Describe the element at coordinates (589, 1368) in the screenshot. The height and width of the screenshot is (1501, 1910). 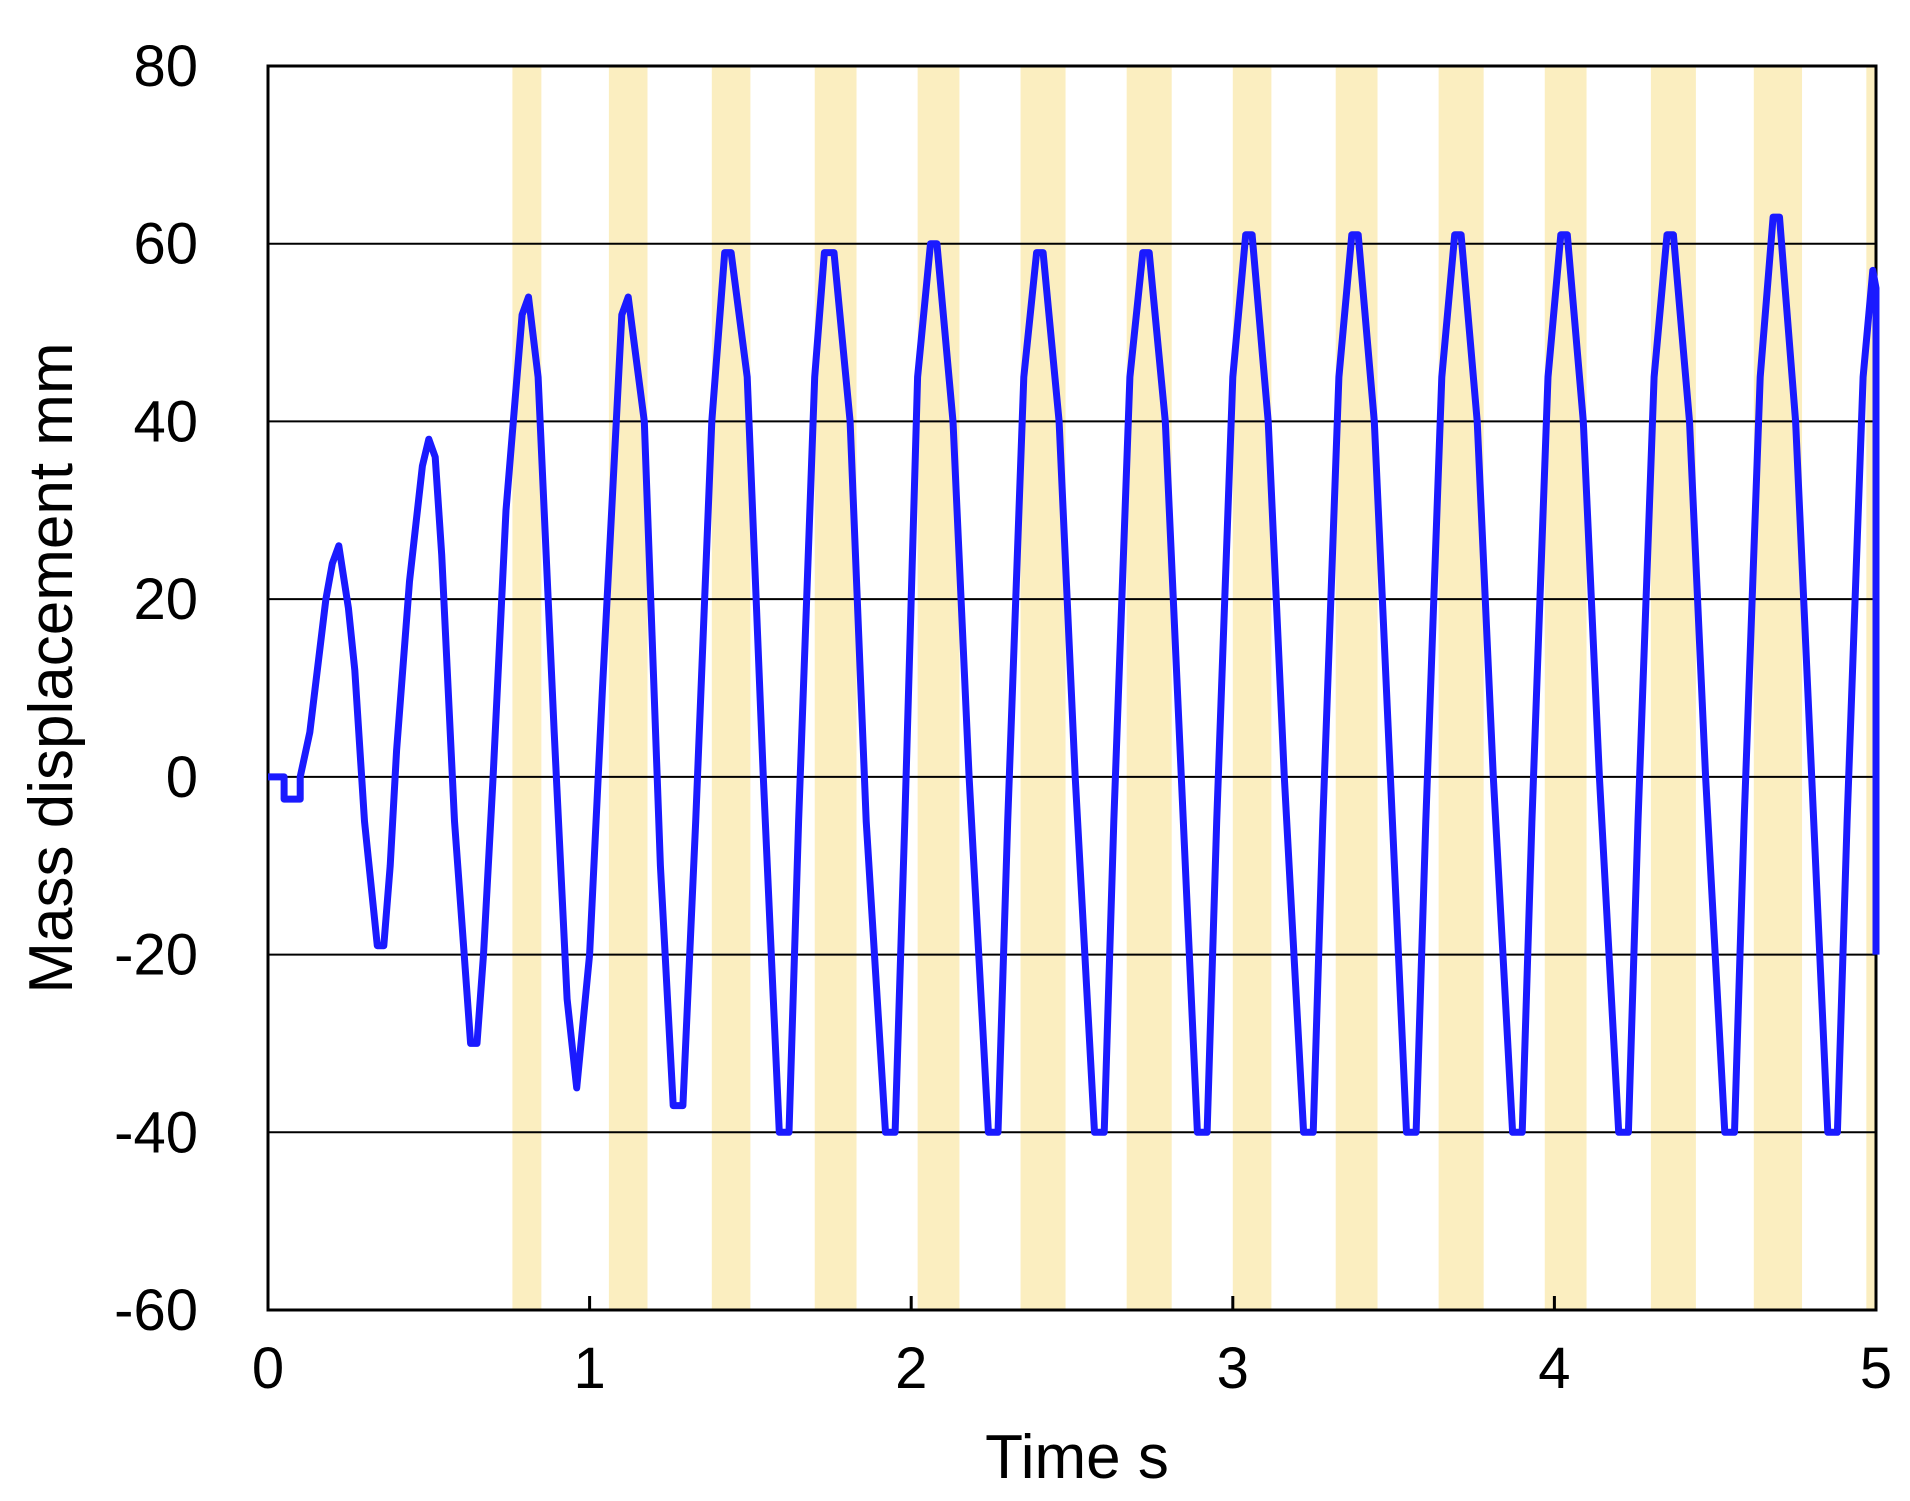
I see `x-tick-label: 1` at that location.